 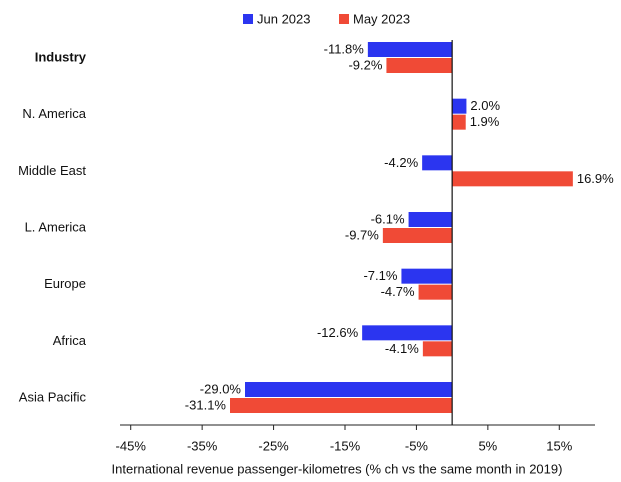 What do you see at coordinates (402, 348) in the screenshot?
I see `value-label: -4.1%` at bounding box center [402, 348].